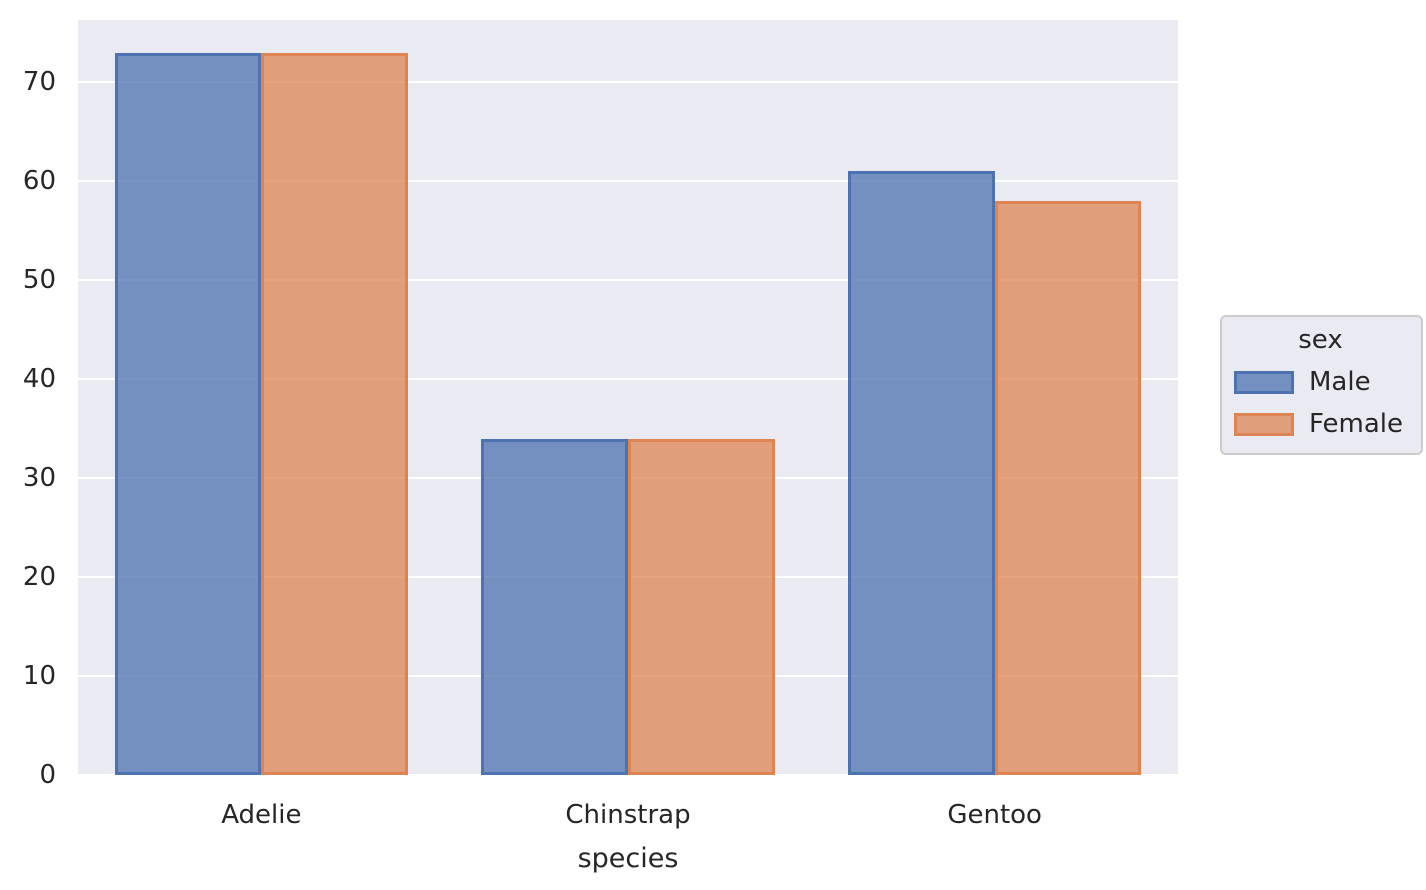 The image size is (1426, 890). Describe the element at coordinates (39, 478) in the screenshot. I see `y-tick-label-30: 30` at that location.